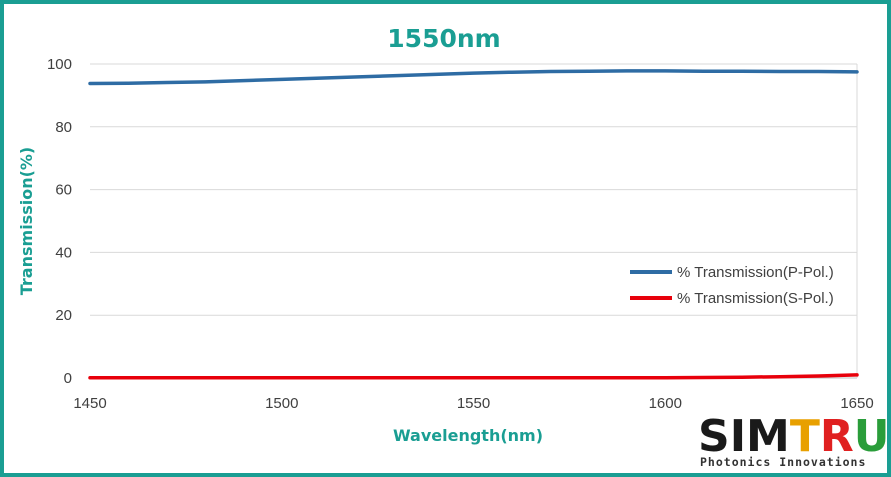 The image size is (891, 477). I want to click on y-axis-ticks: 0 20 40 60 80 100, so click(59, 221).